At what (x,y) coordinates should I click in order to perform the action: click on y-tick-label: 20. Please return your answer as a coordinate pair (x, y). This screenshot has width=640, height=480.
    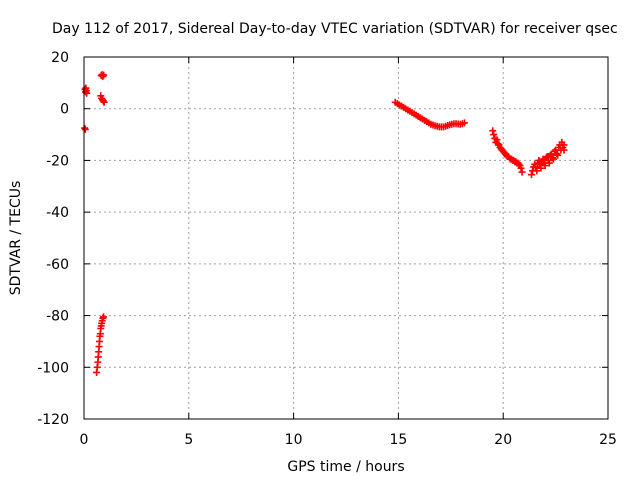
    Looking at the image, I should click on (60, 58).